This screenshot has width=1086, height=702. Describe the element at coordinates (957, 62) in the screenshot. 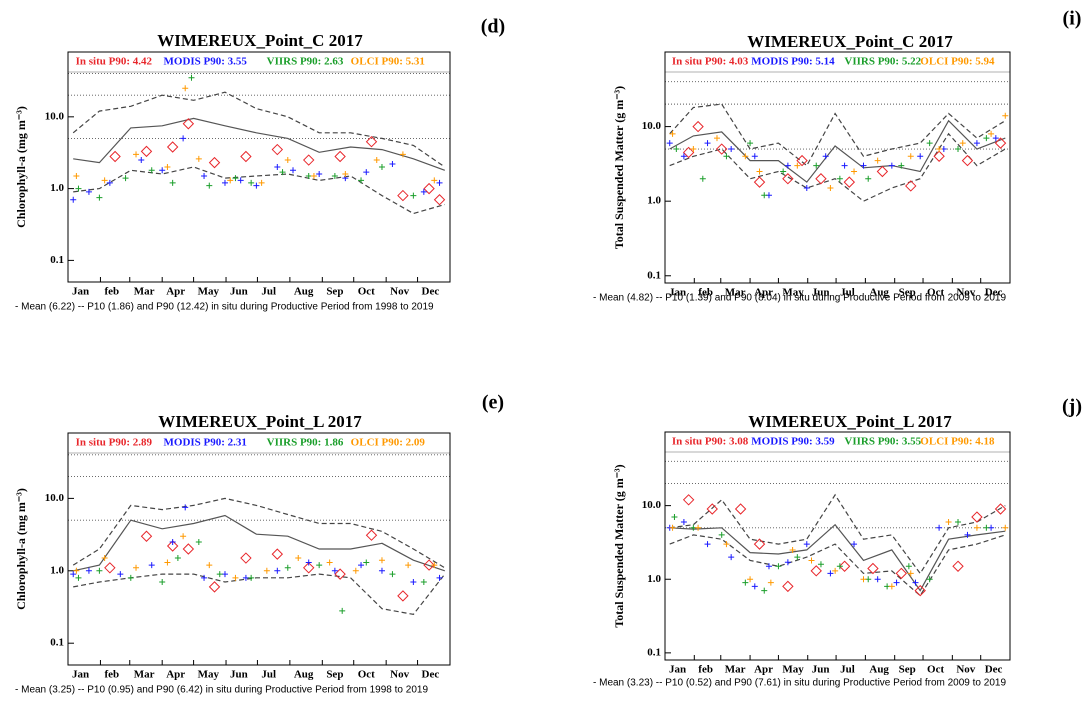

I see `legend-entry: OLCI P90: 5.94` at that location.